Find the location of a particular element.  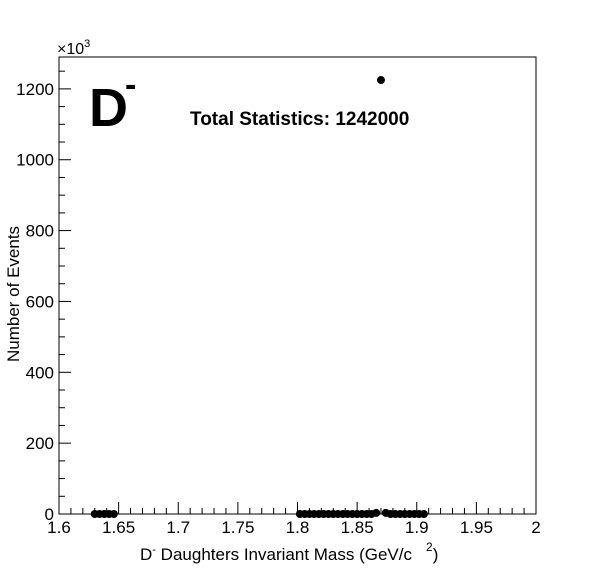

x-axis-tick-labels: 1.6 1.65 1.7 1.75 1.8 1.85 1.9 1.95 2 is located at coordinates (294, 527).